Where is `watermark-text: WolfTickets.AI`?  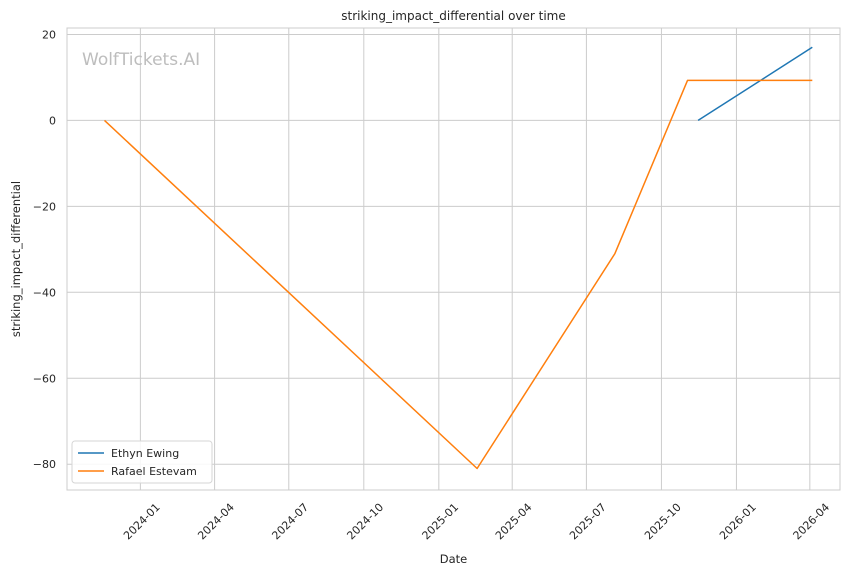 watermark-text: WolfTickets.AI is located at coordinates (141, 60).